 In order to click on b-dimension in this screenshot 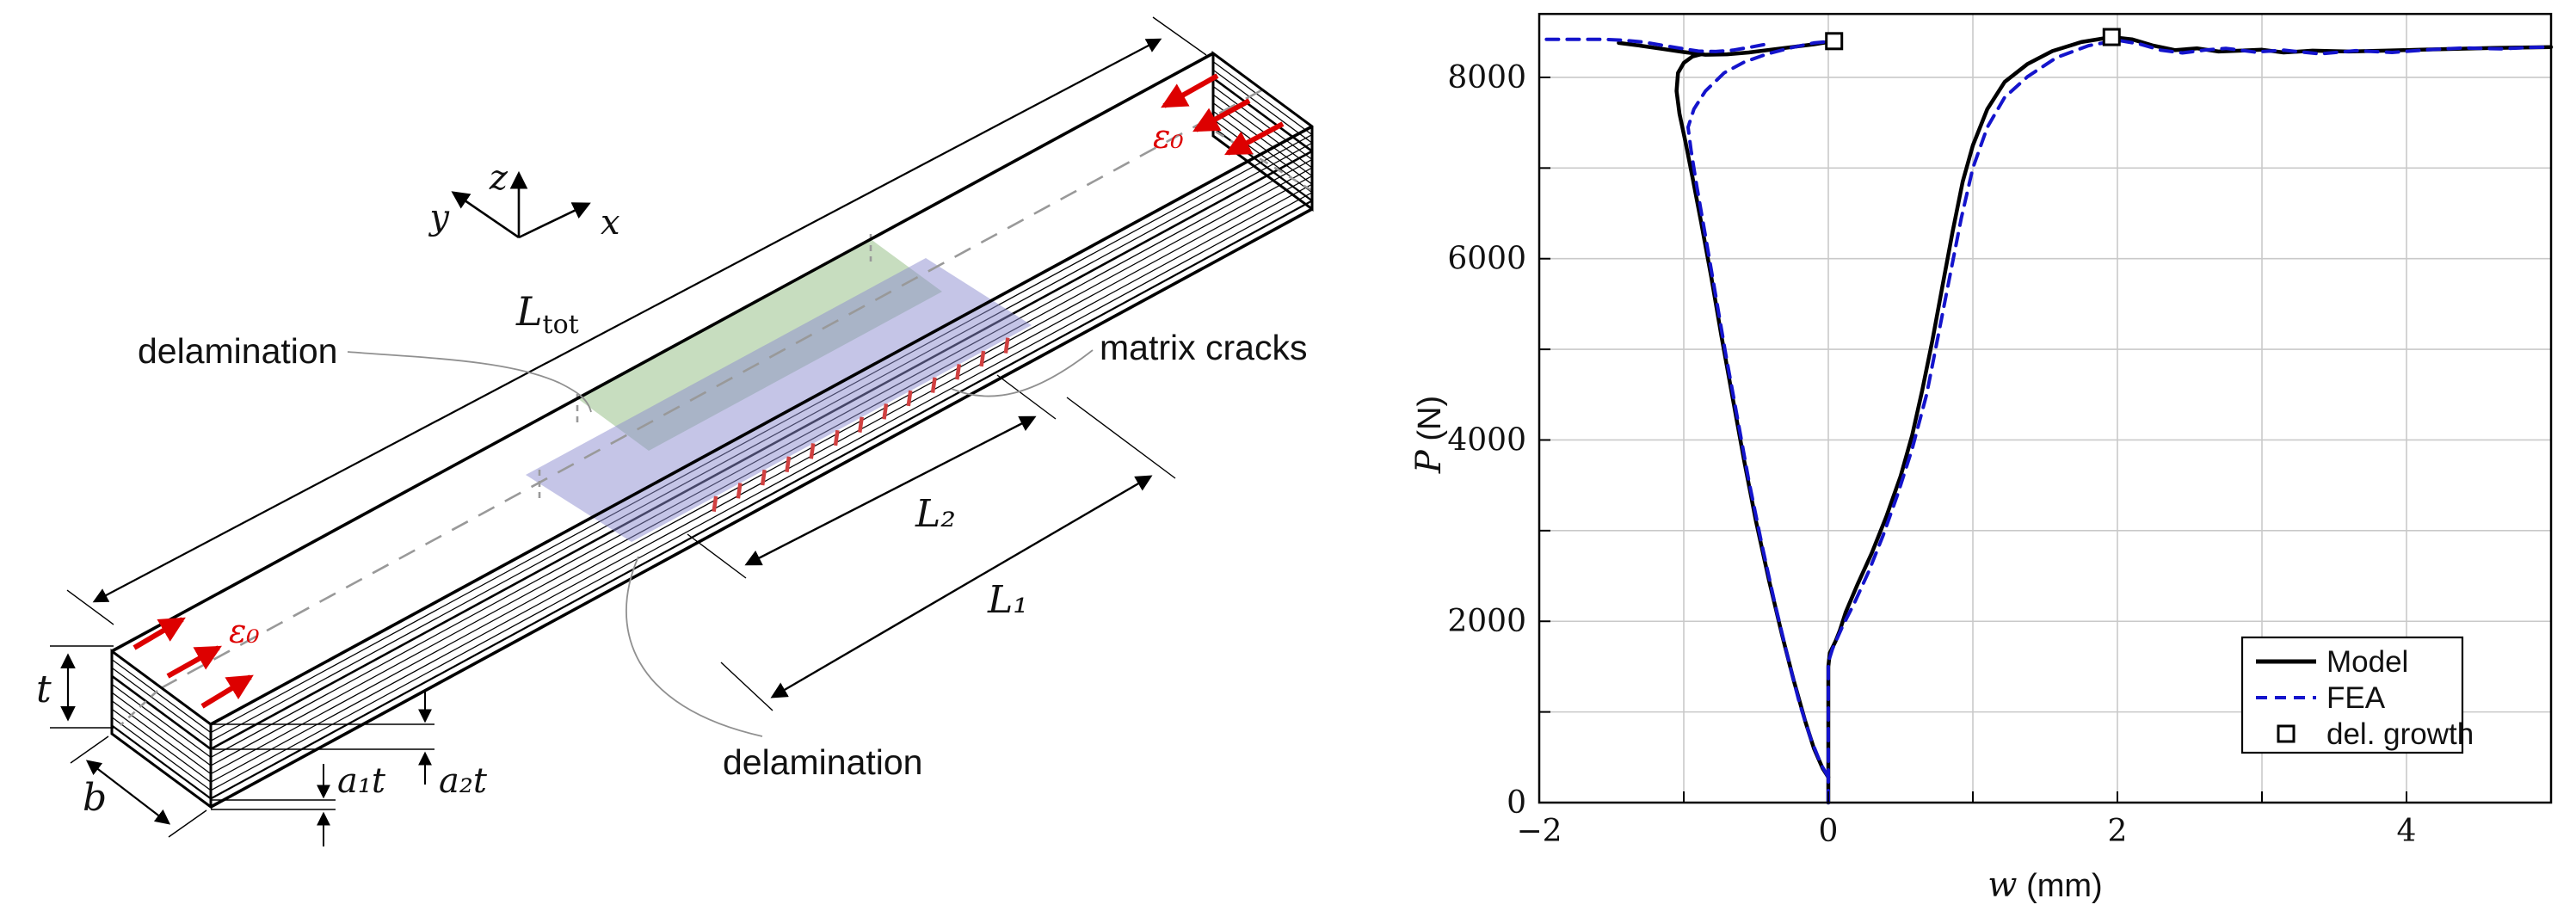, I will do `click(139, 786)`.